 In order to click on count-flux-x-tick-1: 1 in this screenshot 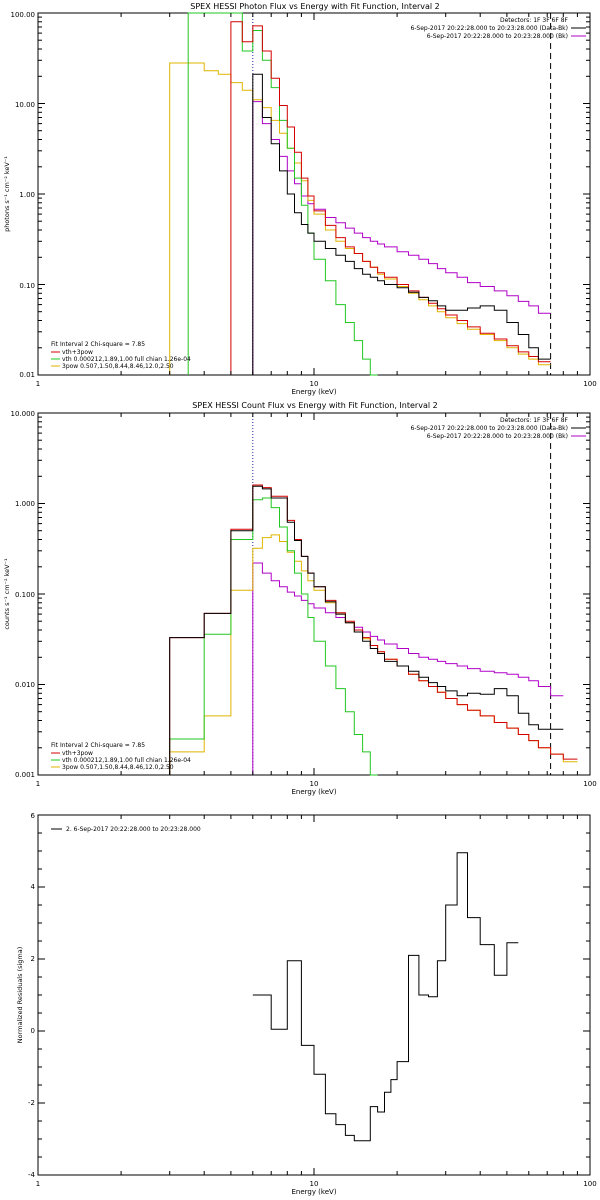, I will do `click(38, 784)`.